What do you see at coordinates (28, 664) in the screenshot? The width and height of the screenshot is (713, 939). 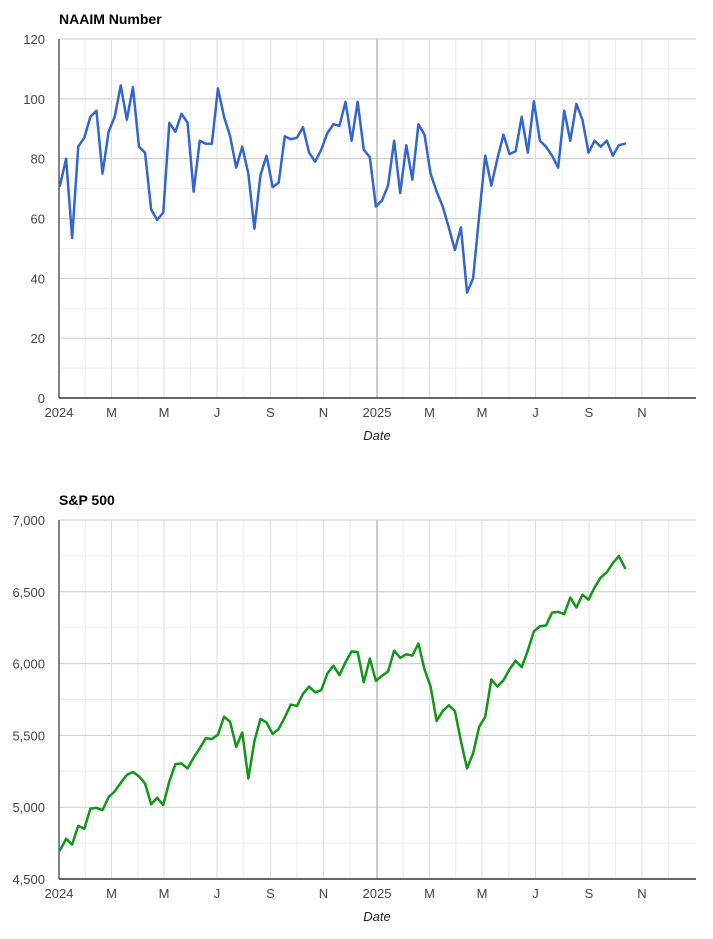 I see `sp500-y-tick-label: 6,000` at bounding box center [28, 664].